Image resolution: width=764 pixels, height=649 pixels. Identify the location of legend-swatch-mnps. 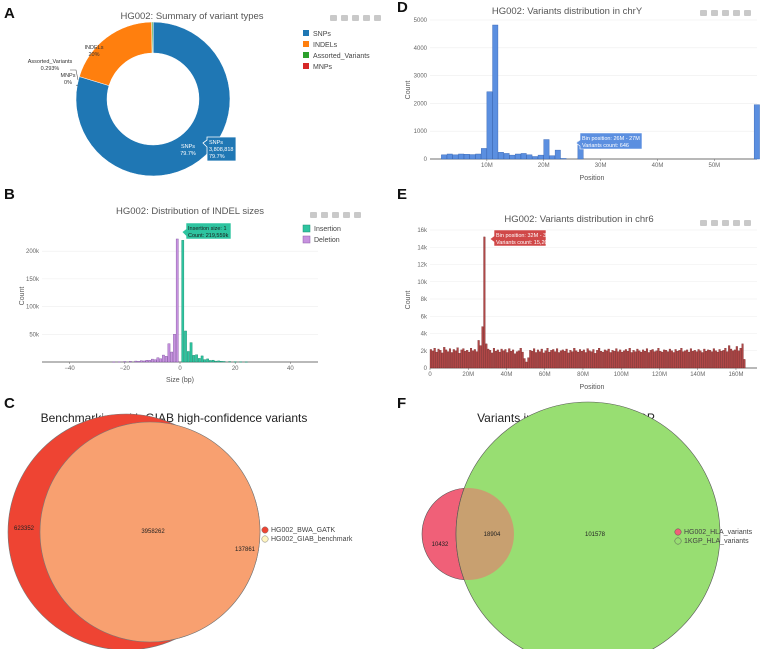
(306, 66).